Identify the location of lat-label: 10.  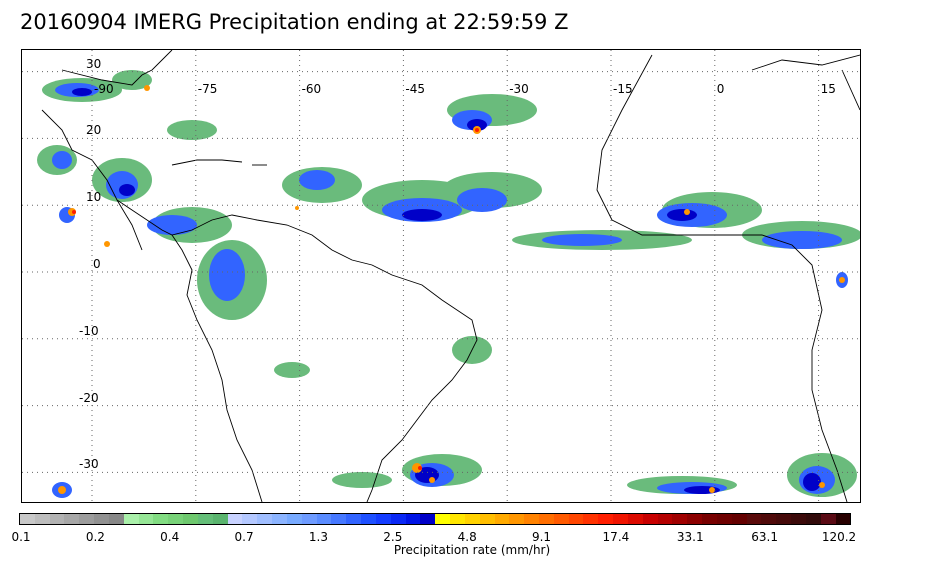
(94, 197).